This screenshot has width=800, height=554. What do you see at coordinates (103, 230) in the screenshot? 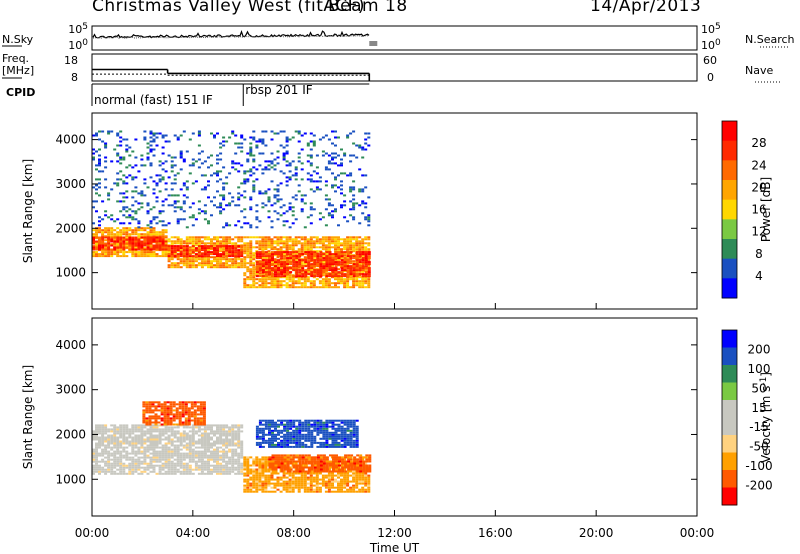
I see `power-band-0-cell` at bounding box center [103, 230].